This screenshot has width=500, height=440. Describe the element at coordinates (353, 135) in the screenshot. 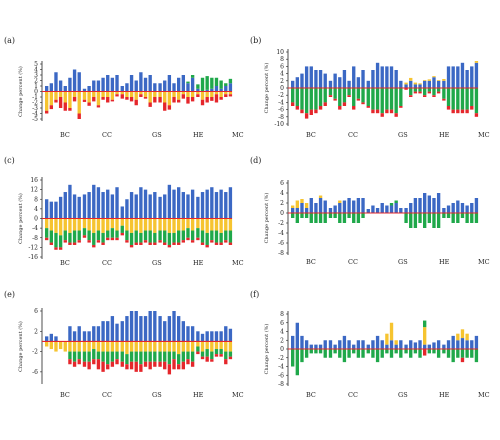

I see `group-label: CC` at that location.